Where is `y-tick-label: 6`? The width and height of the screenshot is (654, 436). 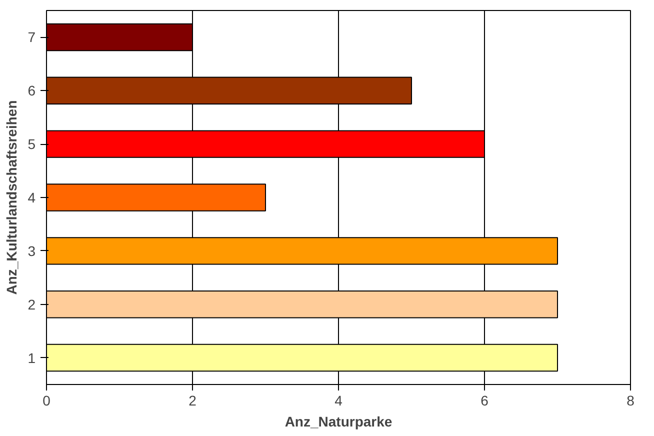 y-tick-label: 6 is located at coordinates (32, 90).